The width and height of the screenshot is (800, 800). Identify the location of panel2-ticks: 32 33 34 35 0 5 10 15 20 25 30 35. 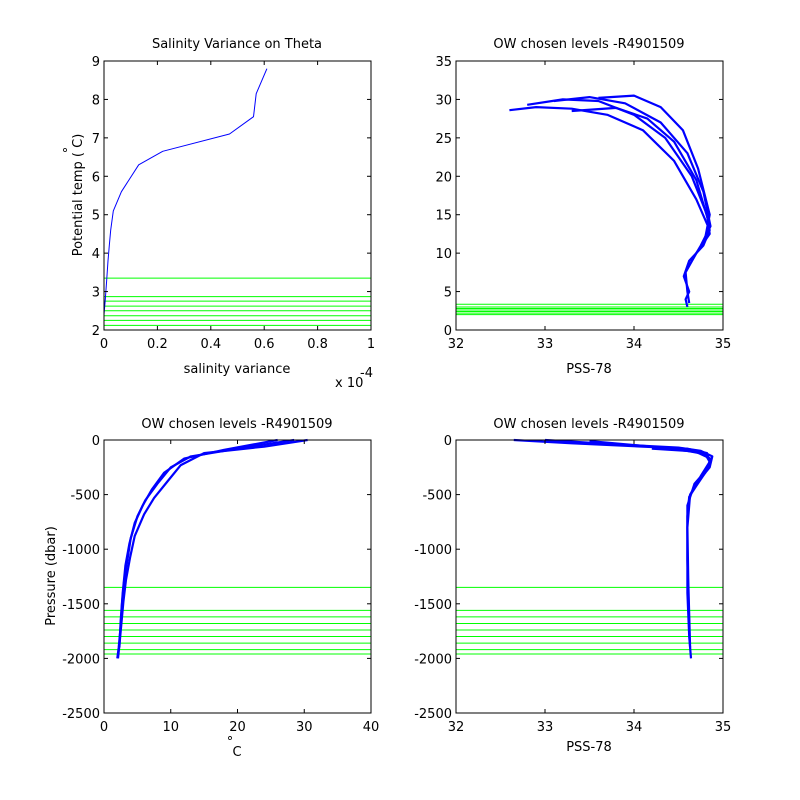
(583, 203).